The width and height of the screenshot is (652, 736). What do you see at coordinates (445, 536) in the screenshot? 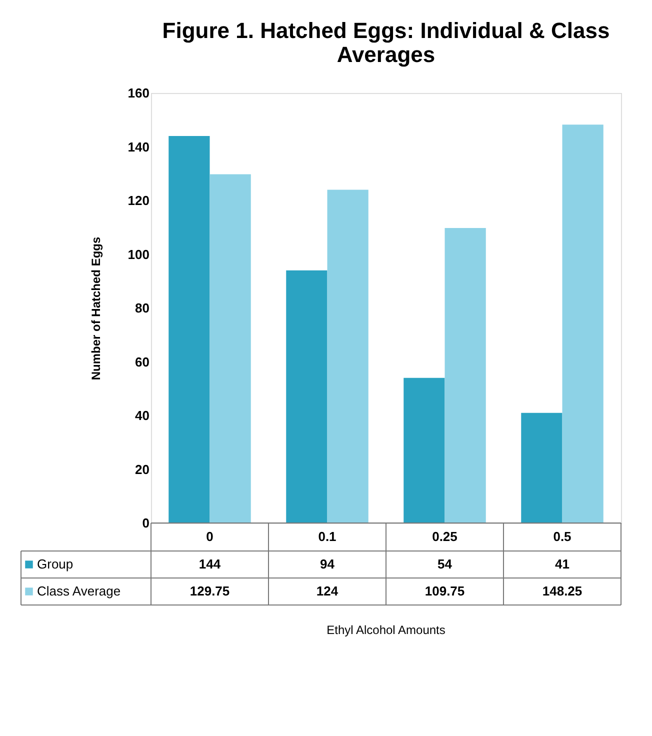
I see `x-tick-label: 0.25` at bounding box center [445, 536].